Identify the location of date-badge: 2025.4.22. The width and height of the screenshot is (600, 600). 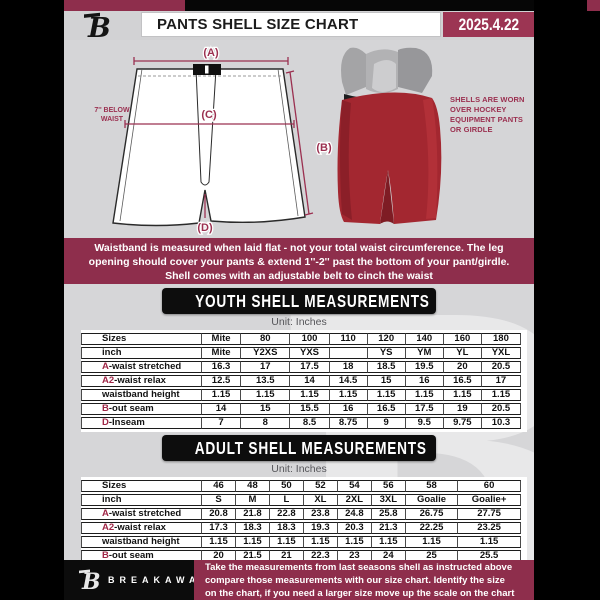
(488, 24).